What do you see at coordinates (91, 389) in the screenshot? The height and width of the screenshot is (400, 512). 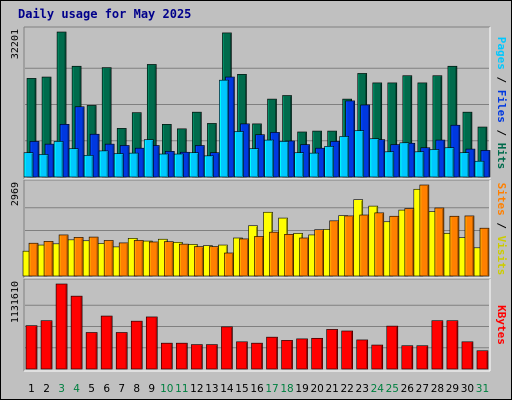 I see `x-axis-day-label: 5` at bounding box center [91, 389].